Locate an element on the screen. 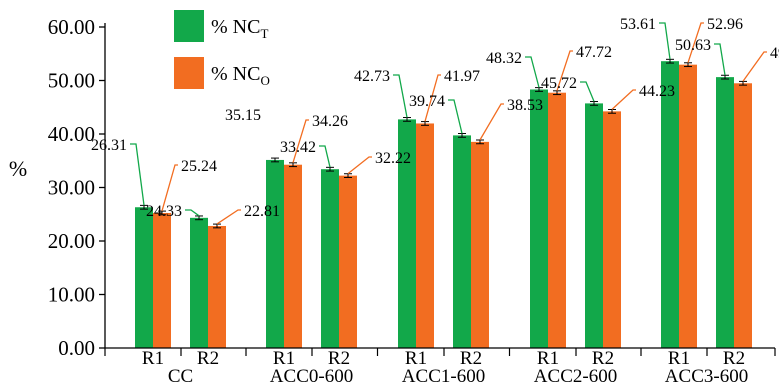 The image size is (779, 385). data-label: 24.33 is located at coordinates (164, 211).